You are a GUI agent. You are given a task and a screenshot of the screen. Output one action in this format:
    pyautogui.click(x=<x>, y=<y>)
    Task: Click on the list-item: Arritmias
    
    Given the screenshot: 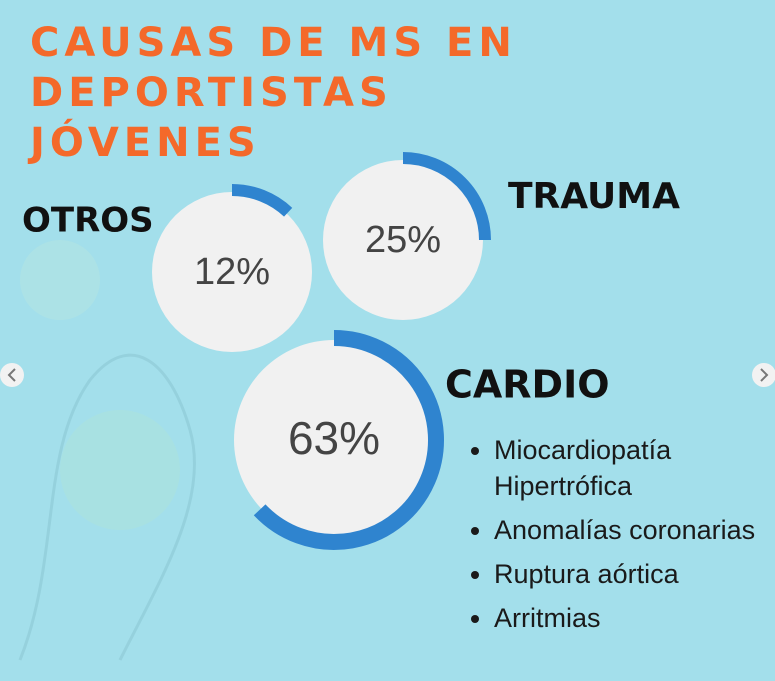 What is the action you would take?
    pyautogui.click(x=634, y=618)
    